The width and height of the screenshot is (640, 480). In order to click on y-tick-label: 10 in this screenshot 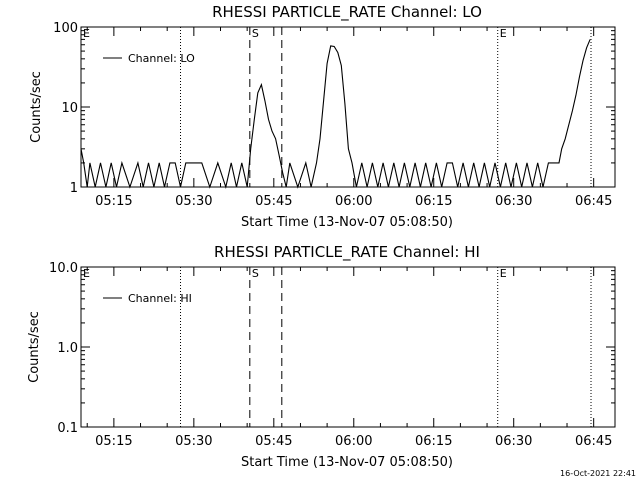, I will do `click(69, 108)`.